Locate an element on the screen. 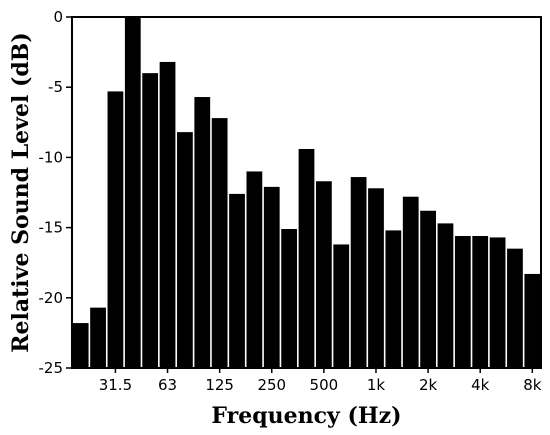  x-tick-label: 63 is located at coordinates (167, 385).